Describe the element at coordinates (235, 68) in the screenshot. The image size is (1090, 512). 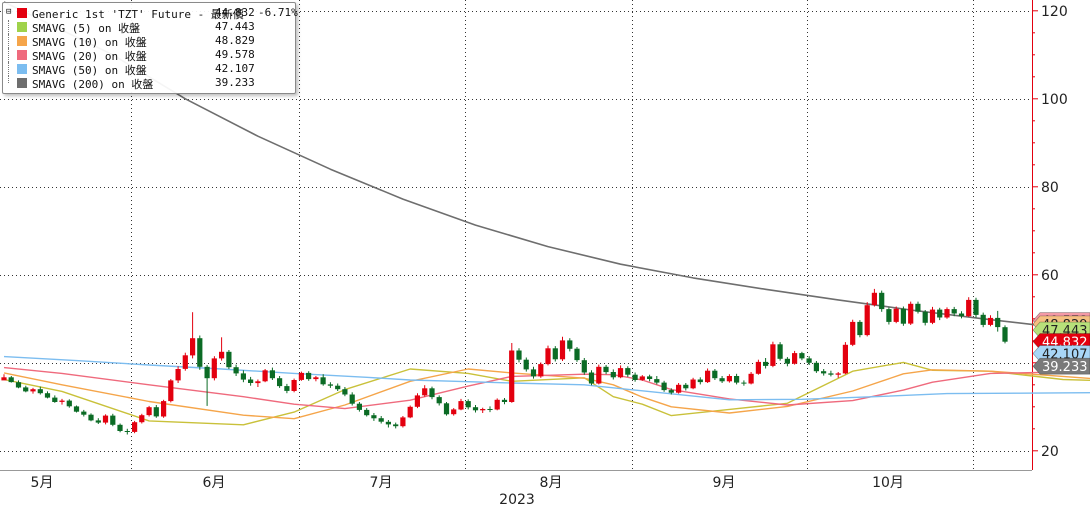
I see `legend-value: 42.107` at that location.